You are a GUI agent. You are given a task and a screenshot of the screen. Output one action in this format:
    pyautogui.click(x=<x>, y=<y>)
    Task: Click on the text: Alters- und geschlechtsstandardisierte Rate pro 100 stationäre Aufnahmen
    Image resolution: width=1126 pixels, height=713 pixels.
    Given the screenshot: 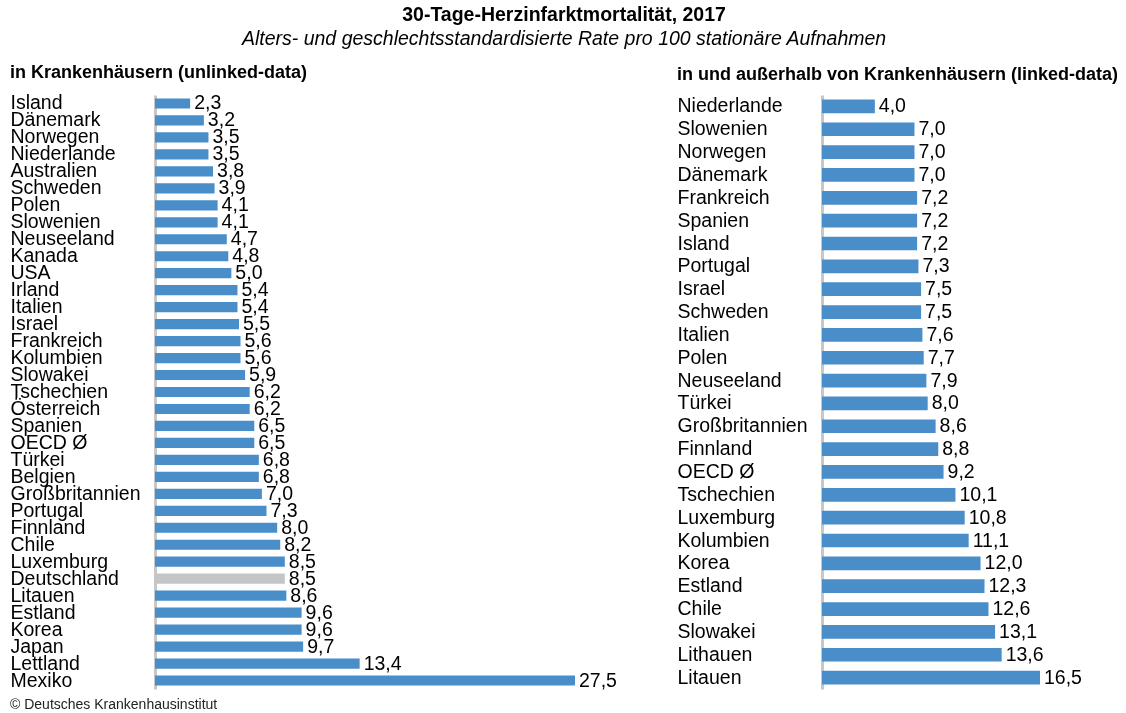 What is the action you would take?
    pyautogui.click(x=563, y=38)
    